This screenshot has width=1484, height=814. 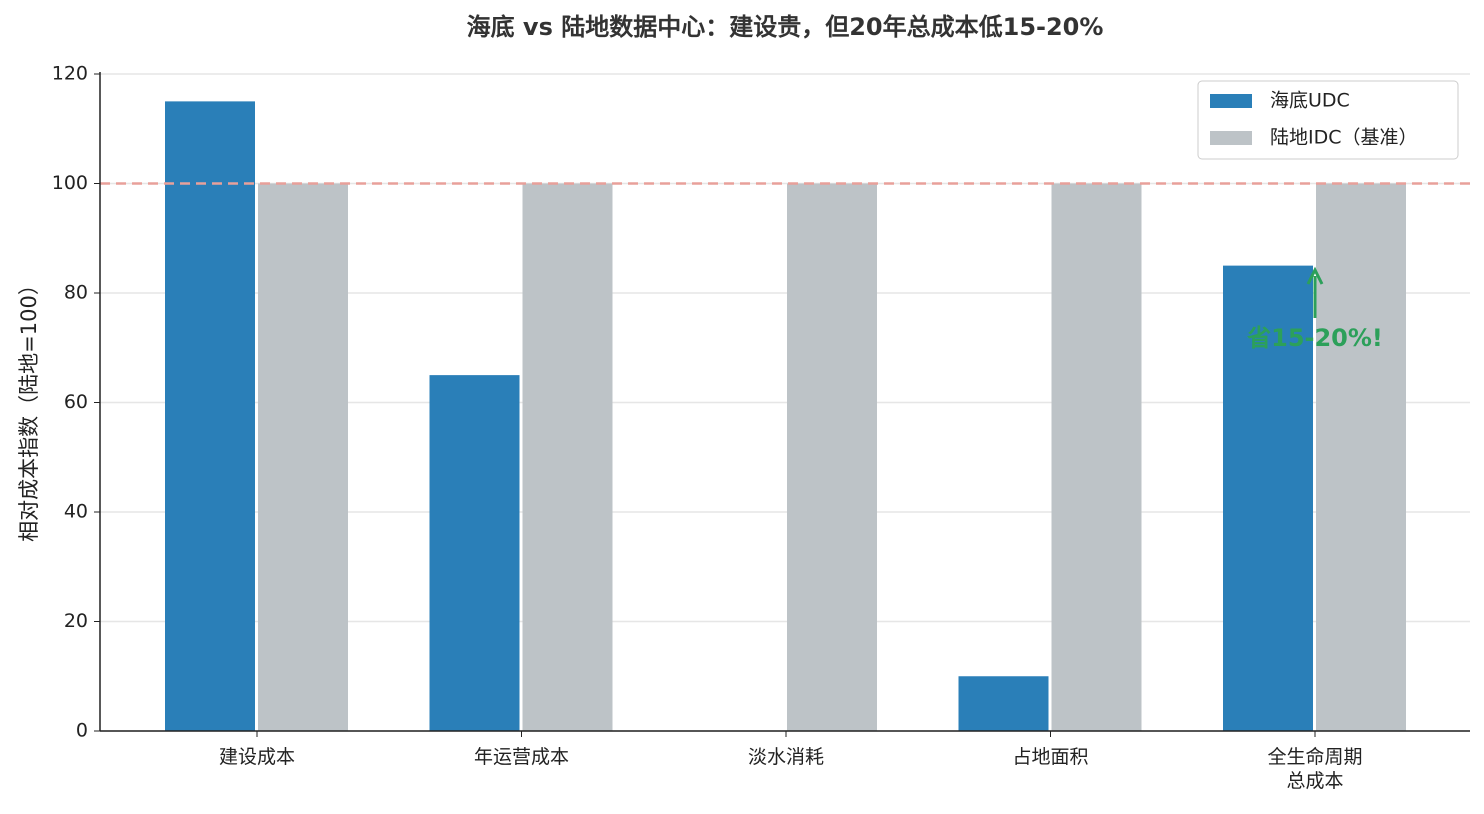 I want to click on x-tick-label: 占地面积, so click(x=1050, y=757).